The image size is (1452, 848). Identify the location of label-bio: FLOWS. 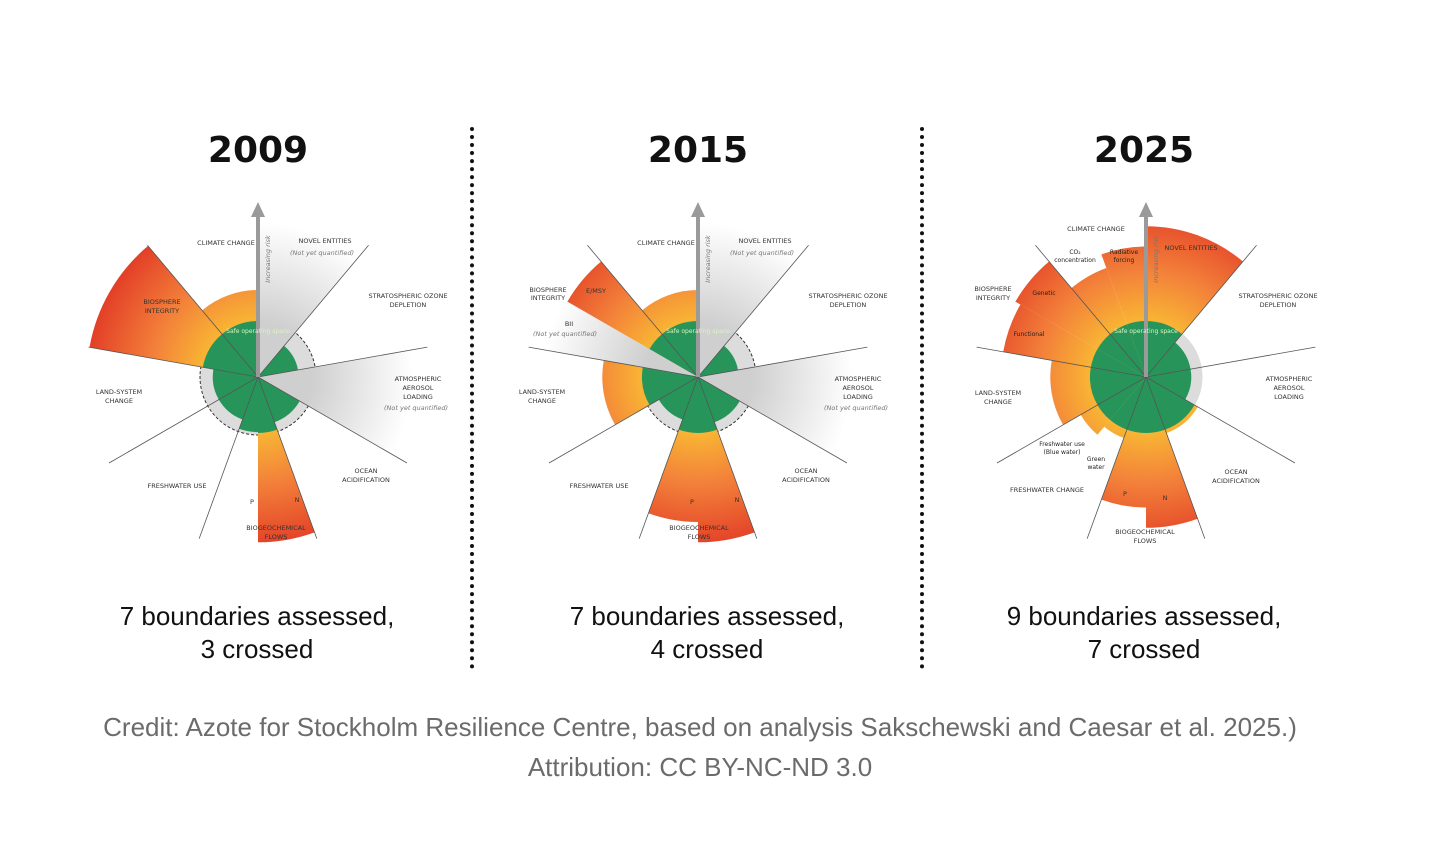
(699, 537).